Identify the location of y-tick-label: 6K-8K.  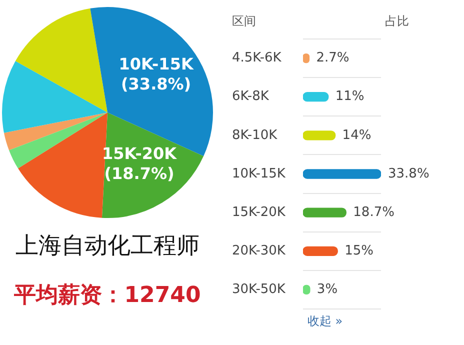
(251, 96).